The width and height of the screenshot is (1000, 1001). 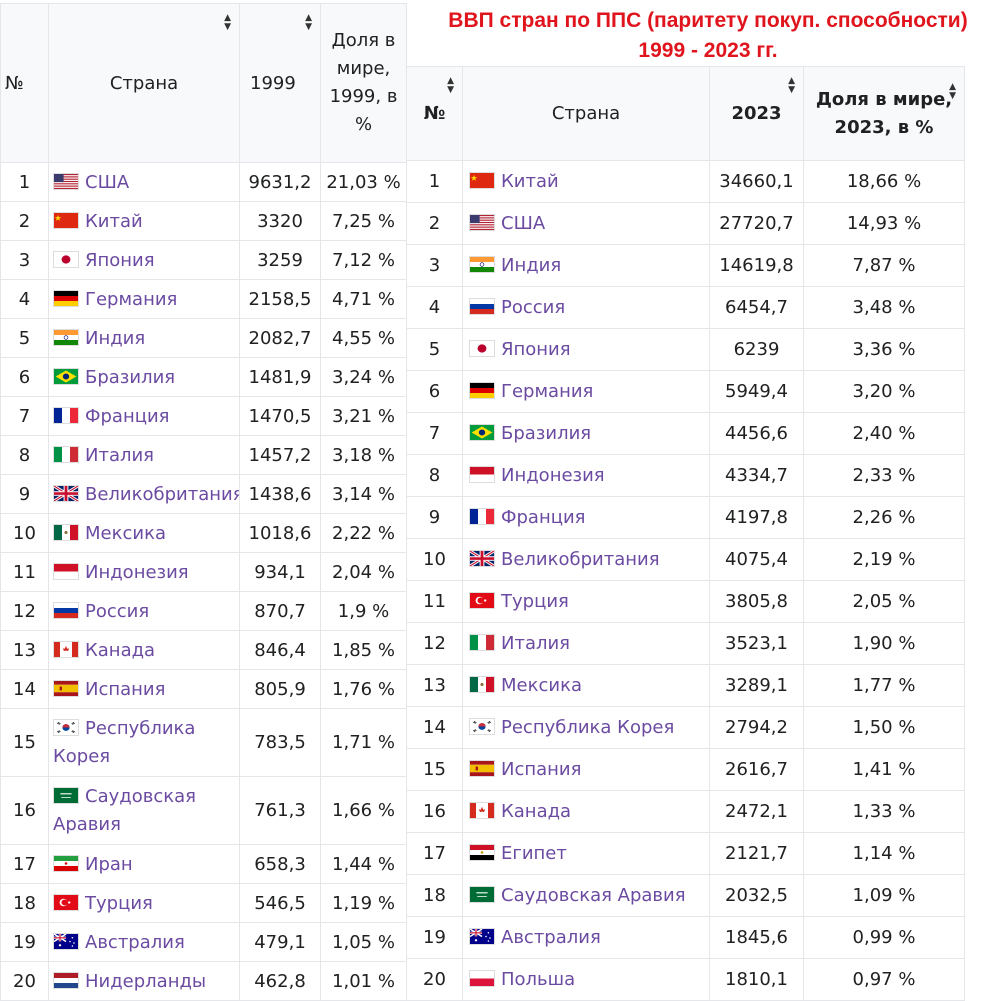 I want to click on gdp-value: 4456,6, so click(x=756, y=433).